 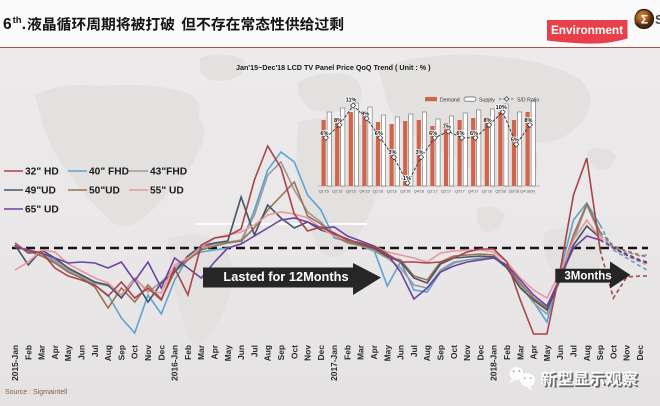 I want to click on svg-text: Σ, so click(x=644, y=20).